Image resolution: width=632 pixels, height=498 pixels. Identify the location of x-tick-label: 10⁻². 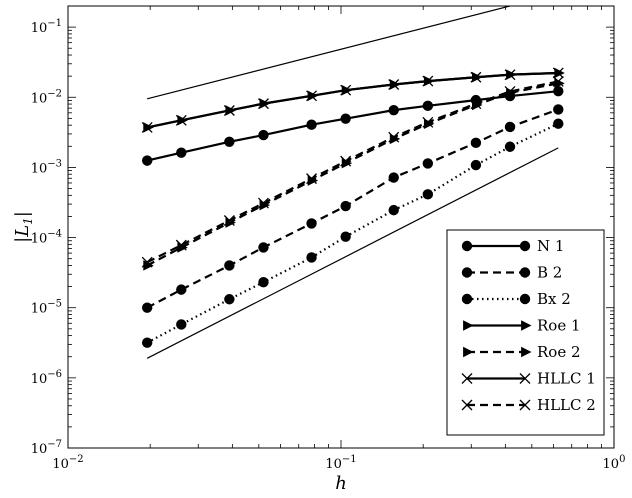
(67, 463).